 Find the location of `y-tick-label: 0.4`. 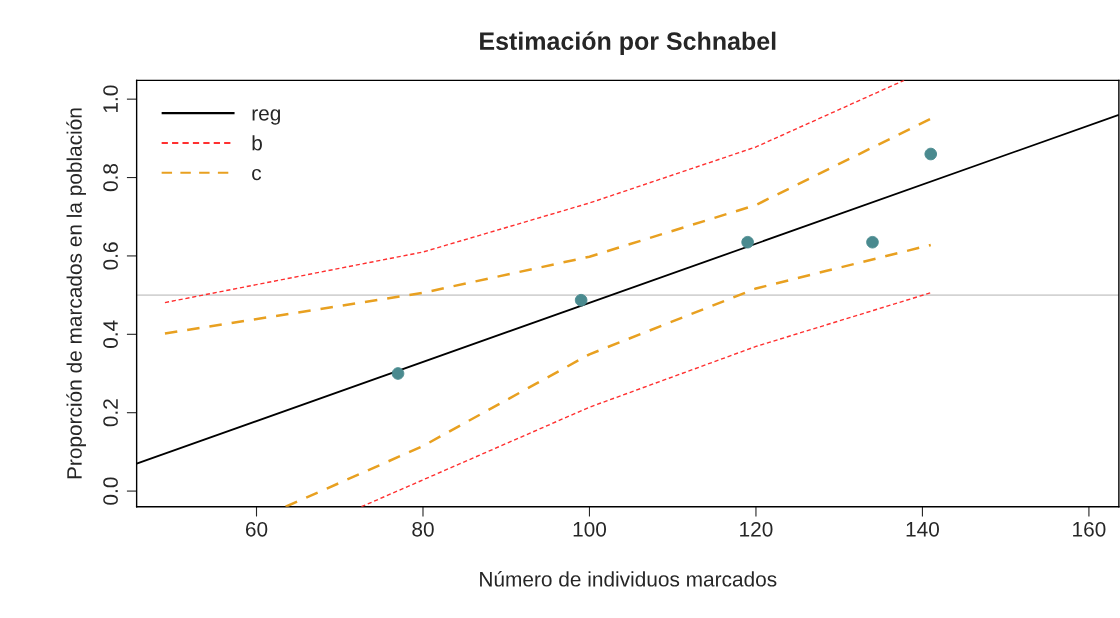

y-tick-label: 0.4 is located at coordinates (110, 334).